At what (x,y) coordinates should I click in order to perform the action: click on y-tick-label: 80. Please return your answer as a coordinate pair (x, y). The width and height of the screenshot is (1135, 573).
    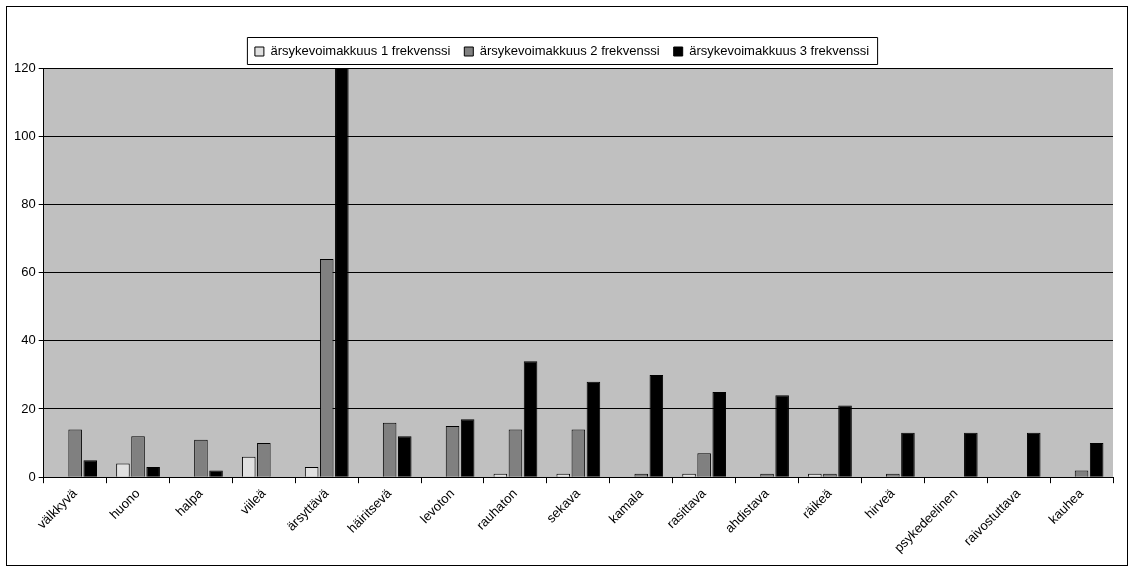
    Looking at the image, I should click on (28, 203).